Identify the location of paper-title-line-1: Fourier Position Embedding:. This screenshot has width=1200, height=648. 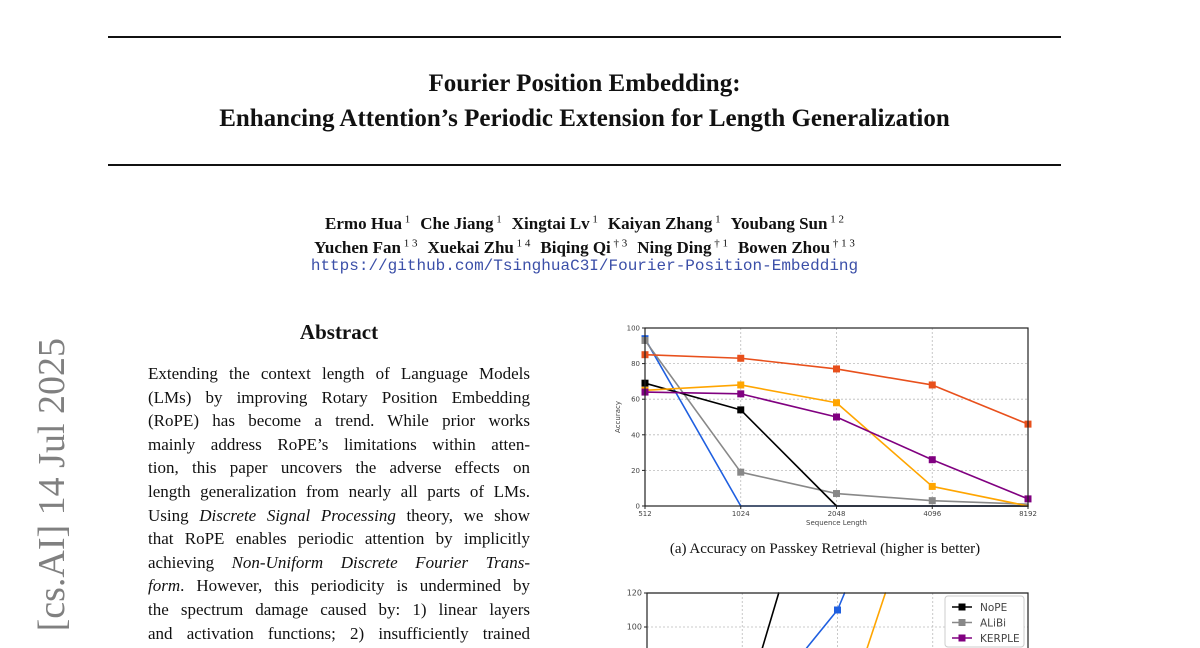
(584, 83).